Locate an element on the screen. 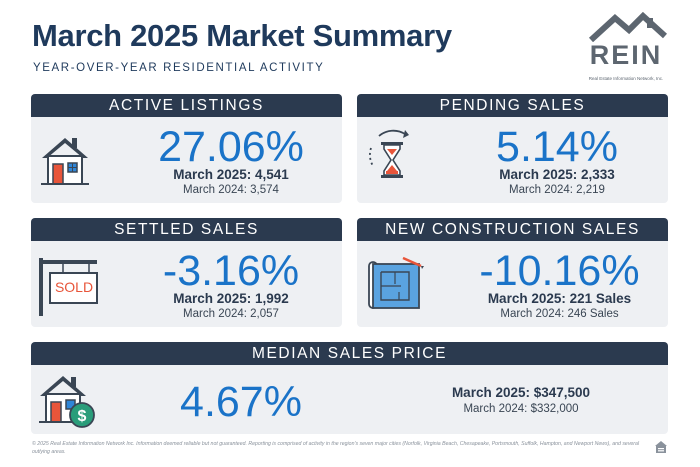 Image resolution: width=700 pixels, height=467 pixels. roof-mark-icon is located at coordinates (627, 27).